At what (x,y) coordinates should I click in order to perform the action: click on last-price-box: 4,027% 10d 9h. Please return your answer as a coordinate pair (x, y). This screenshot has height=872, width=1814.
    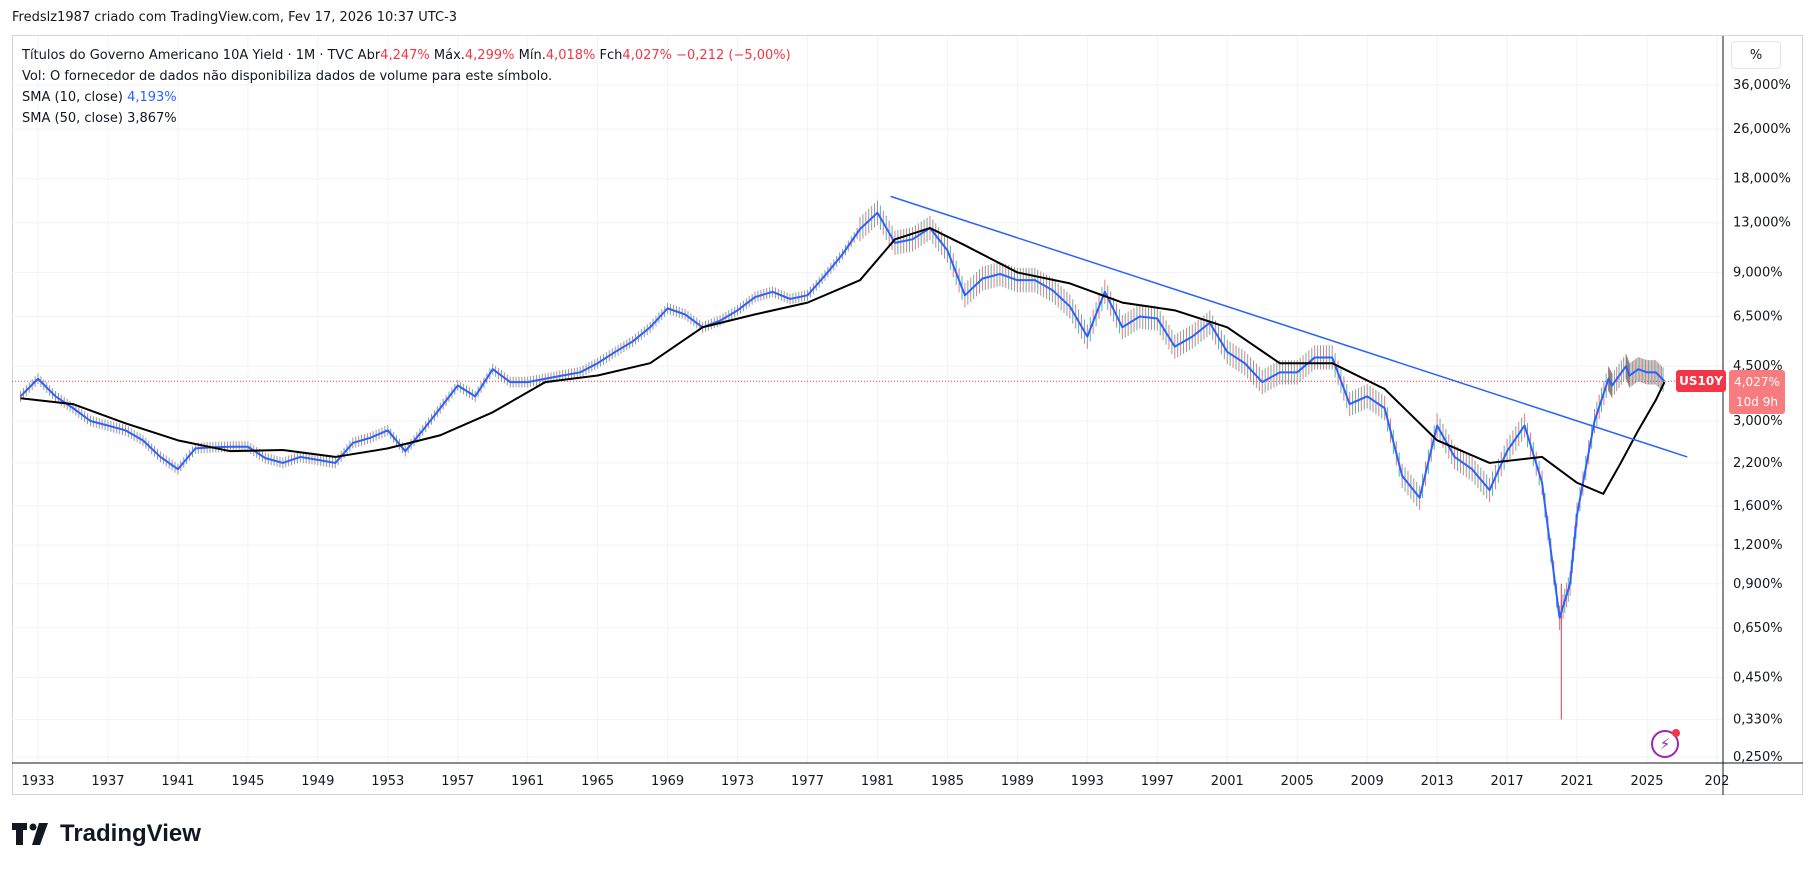
    Looking at the image, I should click on (1757, 392).